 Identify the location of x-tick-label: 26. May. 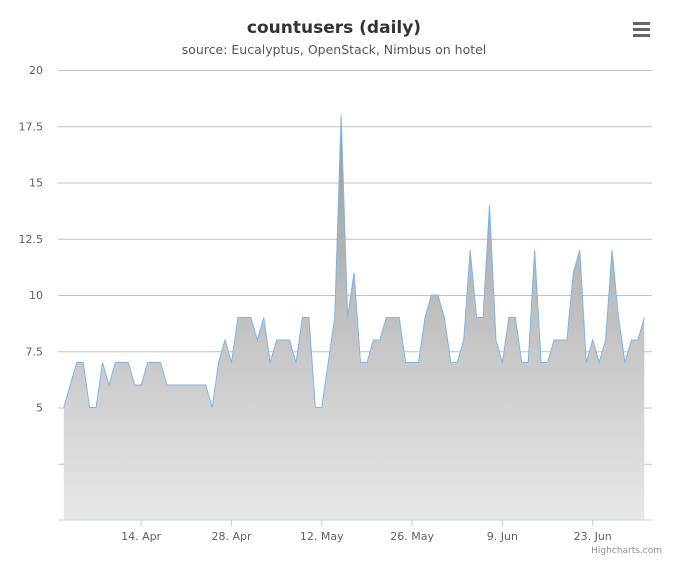
(412, 536).